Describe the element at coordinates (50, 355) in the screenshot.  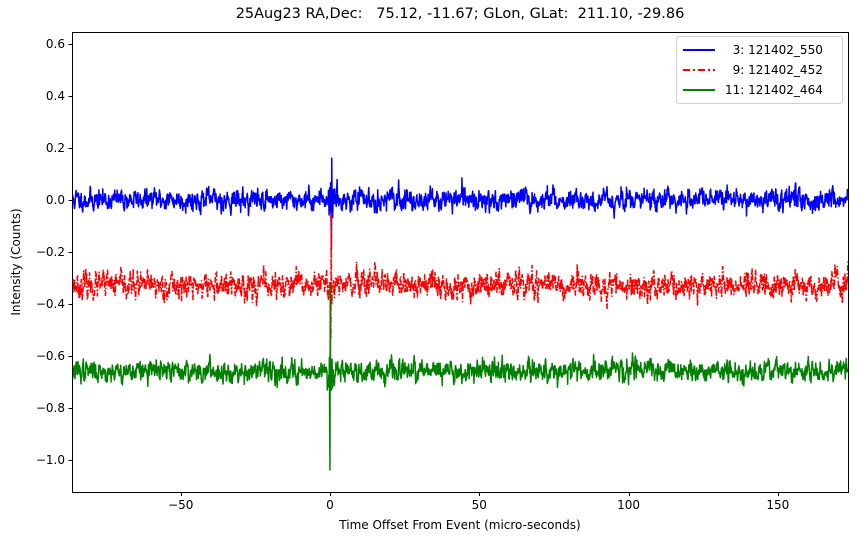
I see `y-tick-label: −0.6` at that location.